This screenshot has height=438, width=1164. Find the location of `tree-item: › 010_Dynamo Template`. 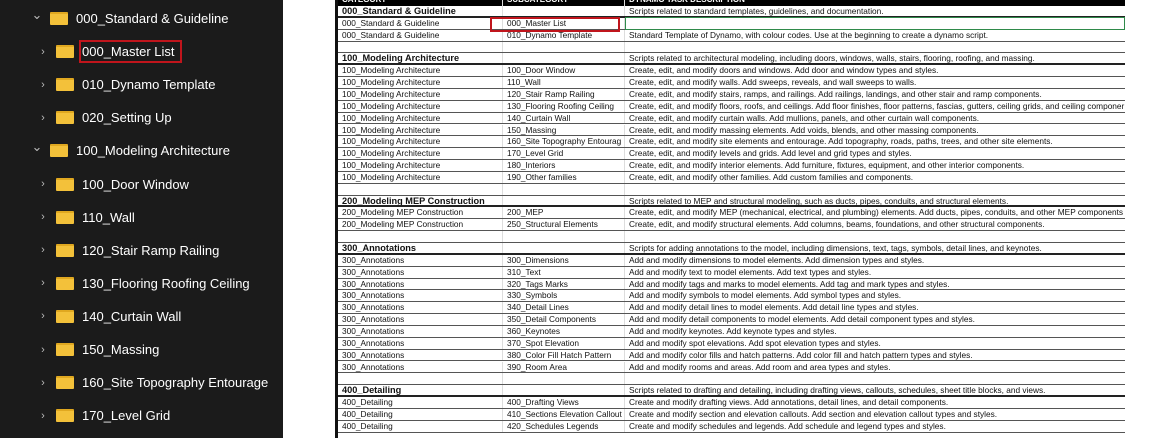

tree-item: › 010_Dynamo Template is located at coordinates (125, 84).